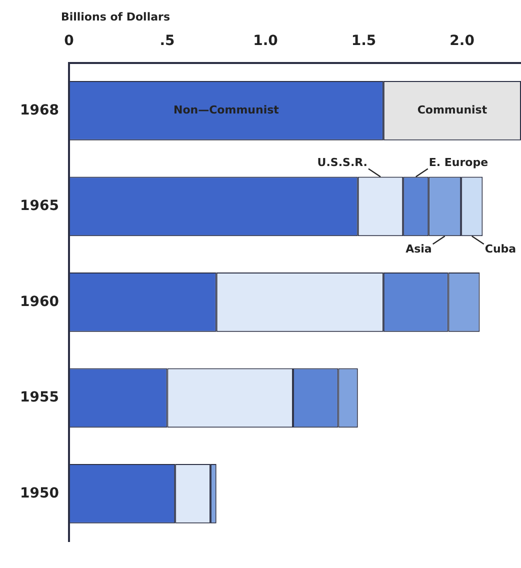 This screenshot has height=568, width=521. Describe the element at coordinates (500, 249) in the screenshot. I see `series-label: Cuba` at that location.